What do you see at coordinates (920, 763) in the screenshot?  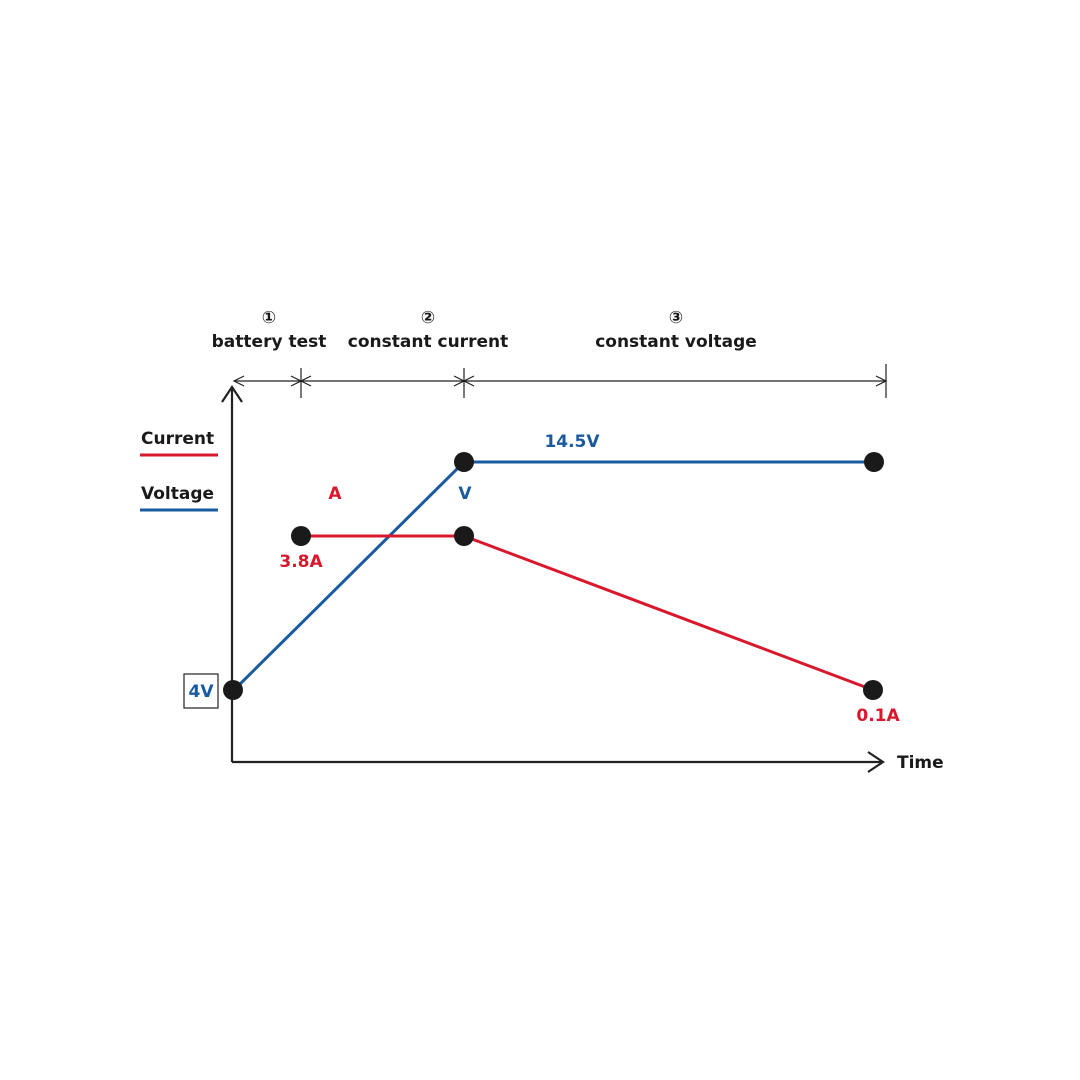 I see `x-axis-label: Time` at bounding box center [920, 763].